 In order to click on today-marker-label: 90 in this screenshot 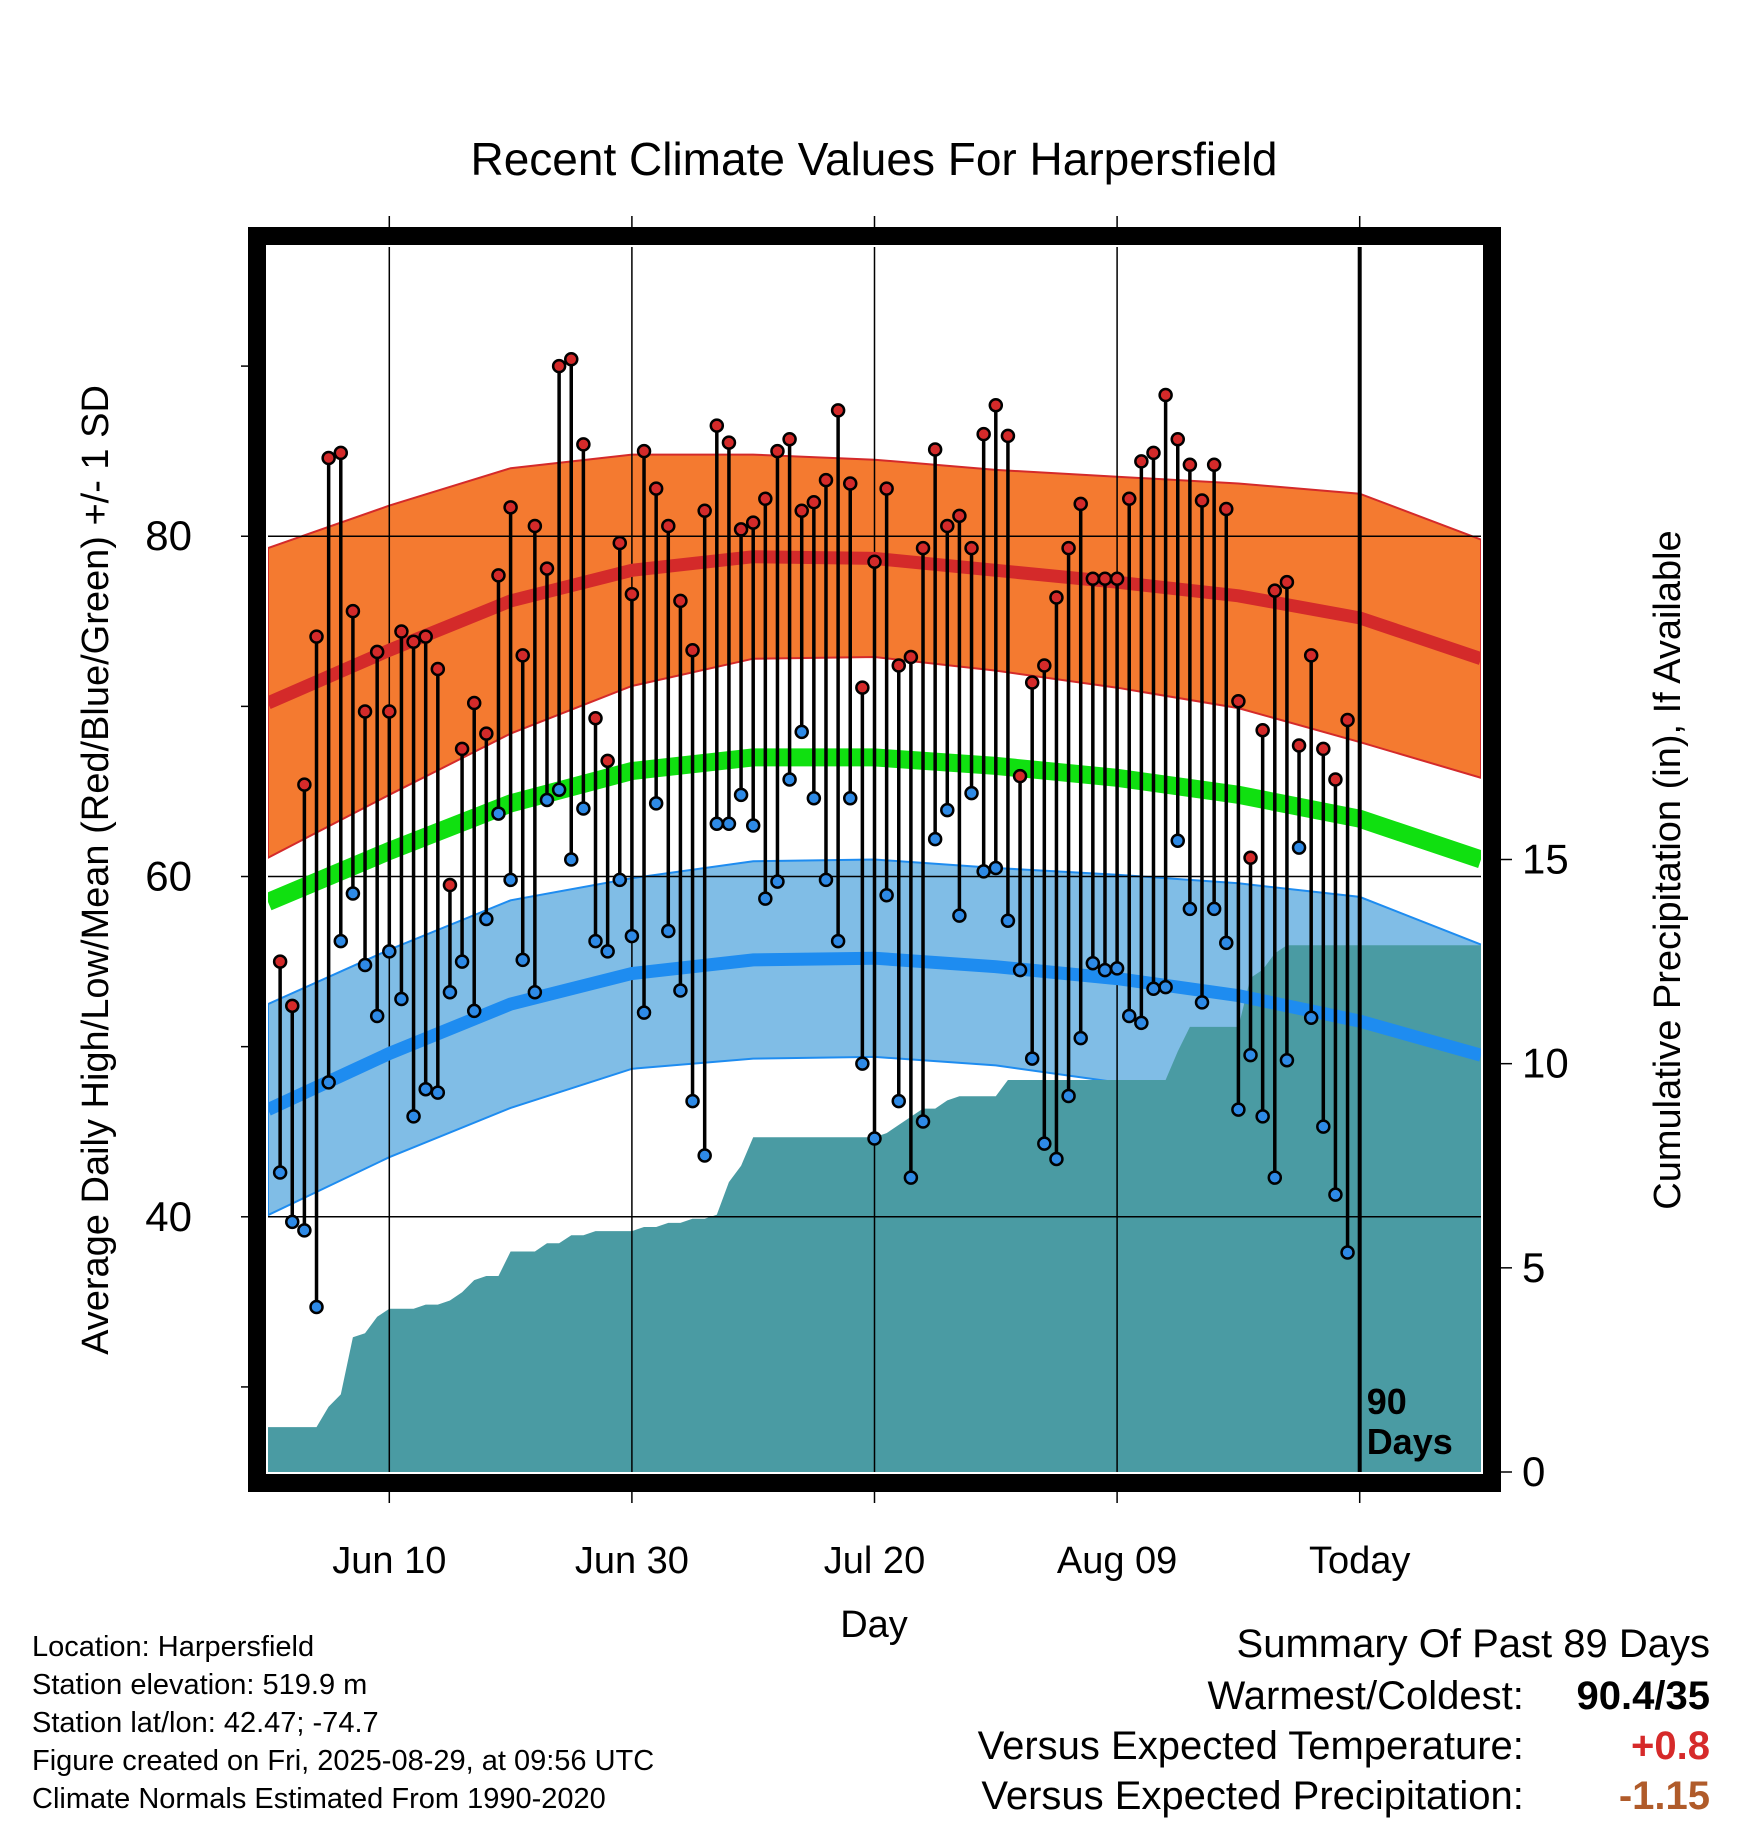, I will do `click(1387, 1401)`.